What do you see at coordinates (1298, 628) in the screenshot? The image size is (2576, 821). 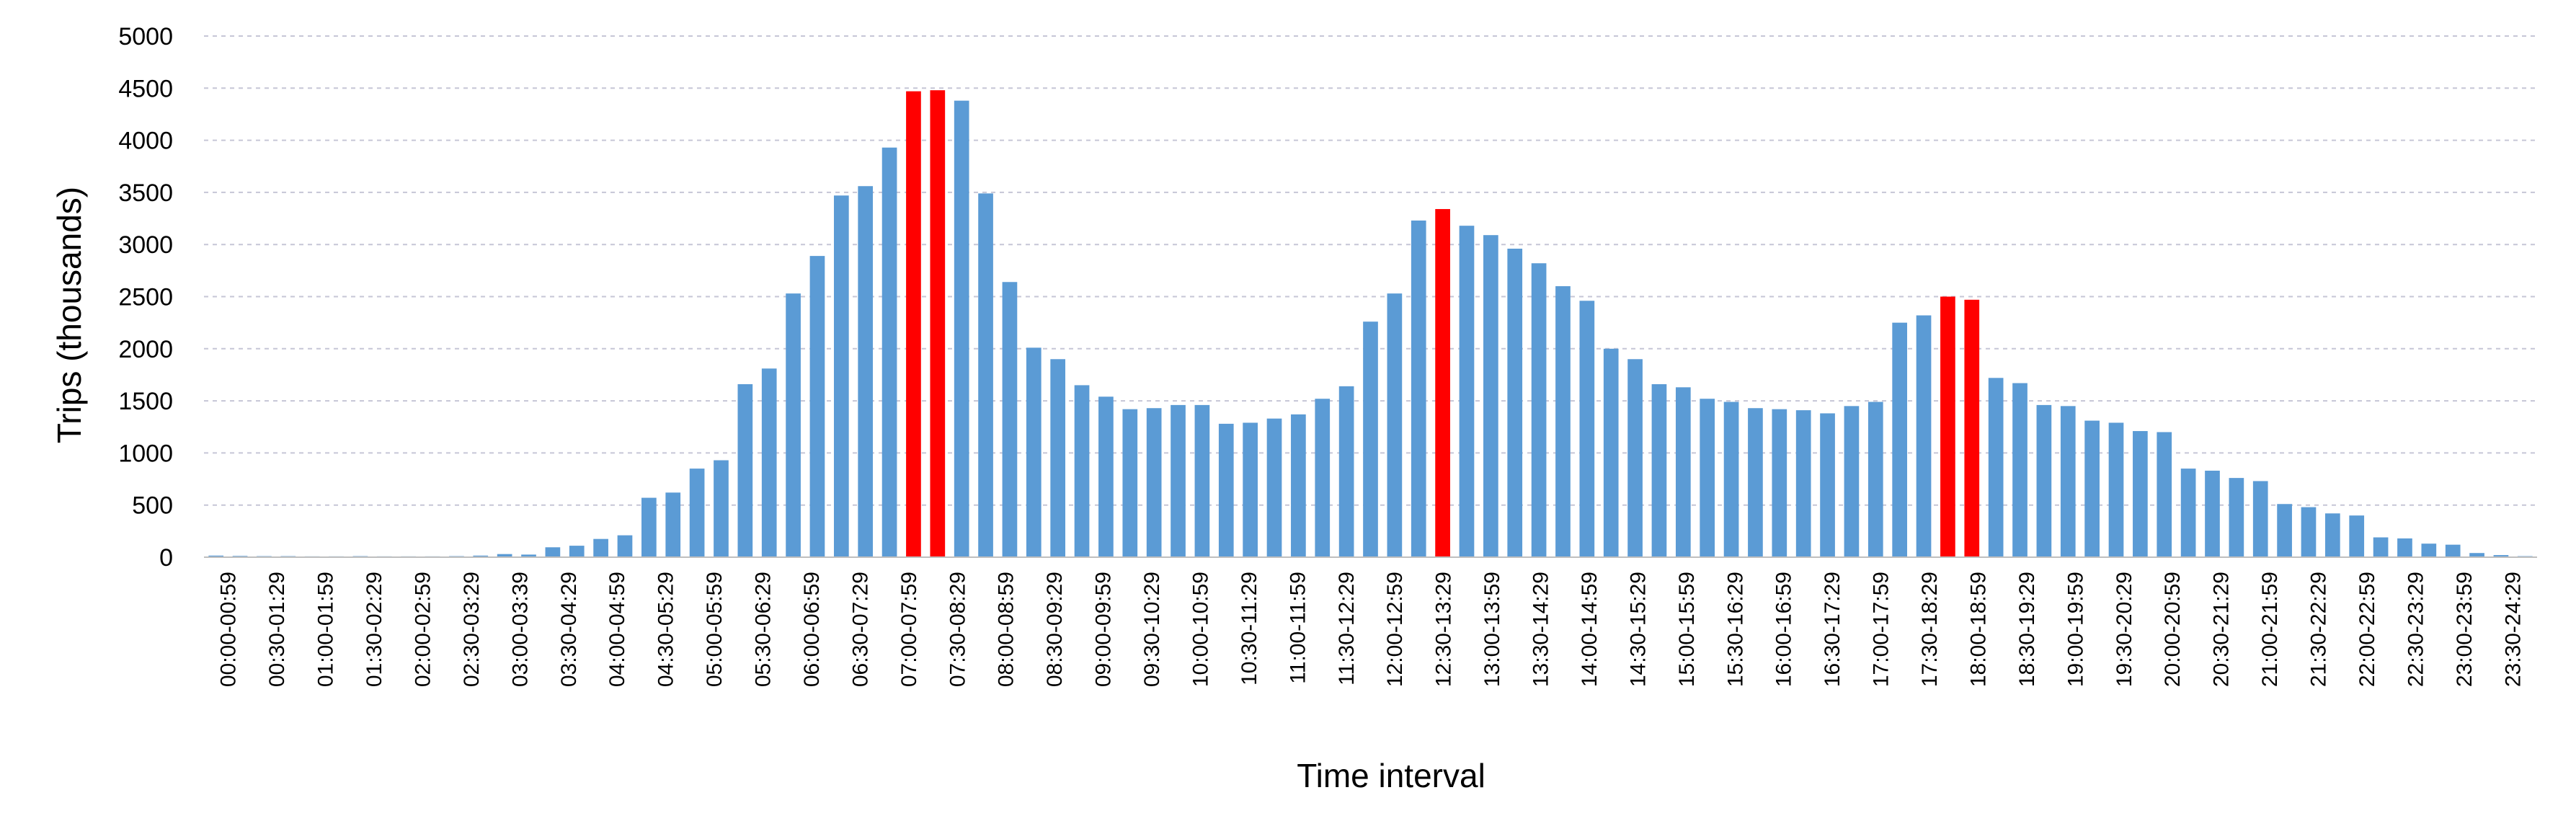 I see `x-tick-label: 11:00-11:59` at bounding box center [1298, 628].